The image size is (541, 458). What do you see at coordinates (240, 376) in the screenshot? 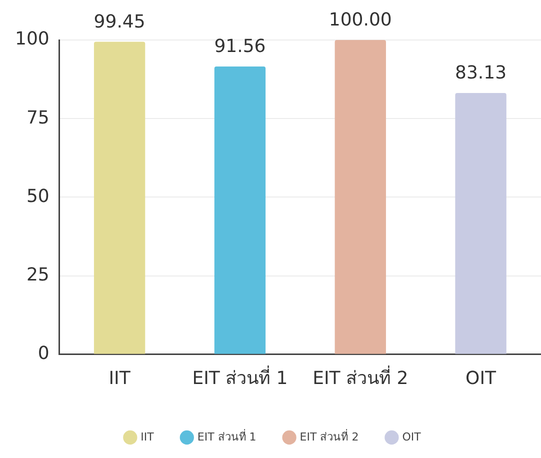
I see `x-tick-label: EIT ส่วนที่ 1` at bounding box center [240, 376].